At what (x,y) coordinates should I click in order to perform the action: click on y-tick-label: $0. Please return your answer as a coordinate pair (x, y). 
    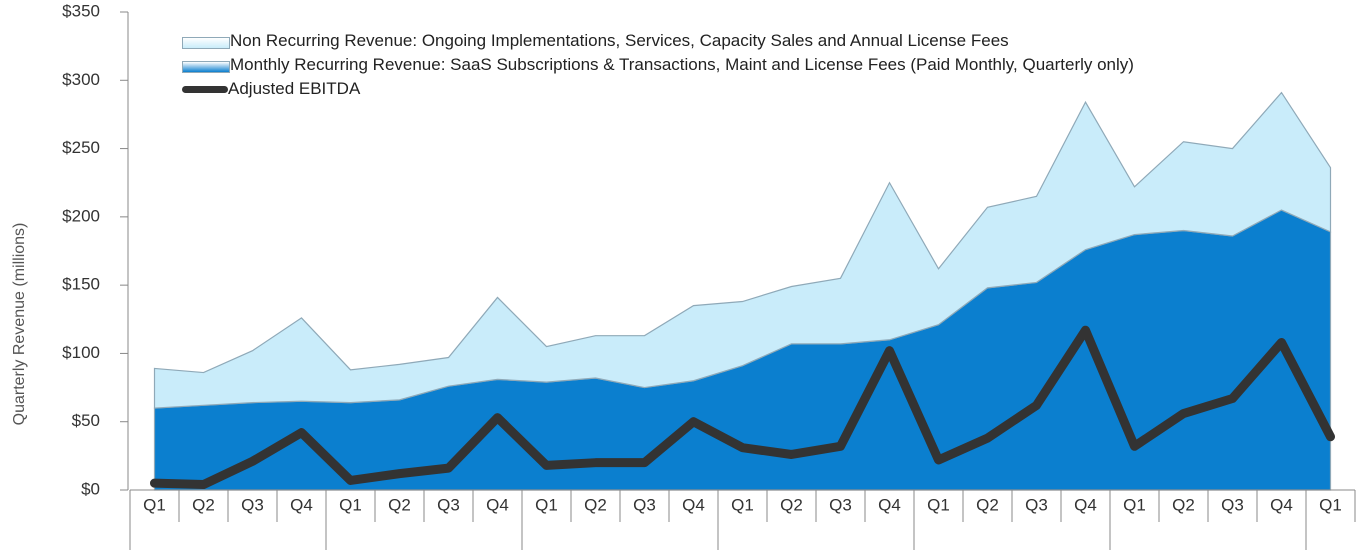
    Looking at the image, I should click on (90, 488).